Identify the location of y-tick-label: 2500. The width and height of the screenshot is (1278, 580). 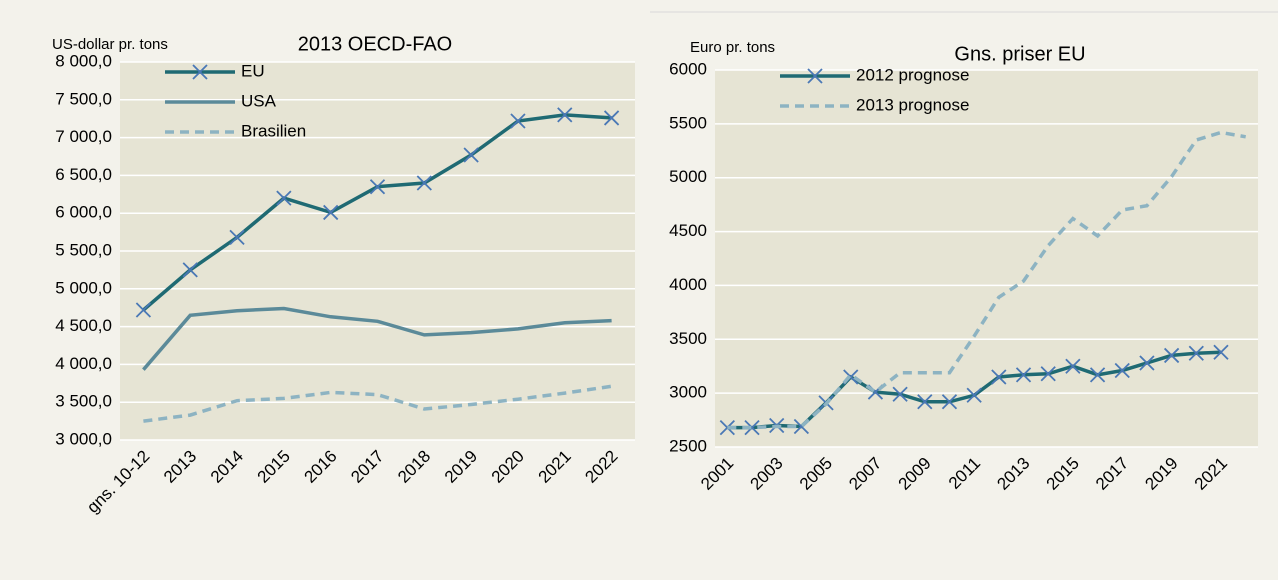
(688, 445).